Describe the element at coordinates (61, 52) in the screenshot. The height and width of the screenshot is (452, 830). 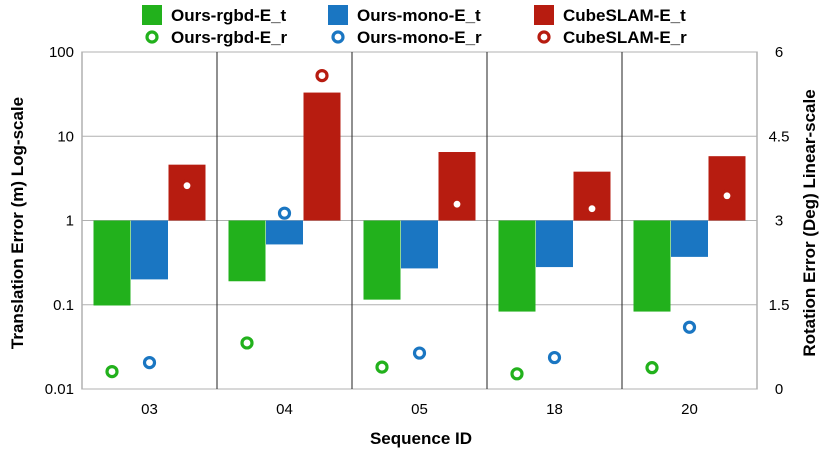
I see `left-tick-label: 100` at that location.